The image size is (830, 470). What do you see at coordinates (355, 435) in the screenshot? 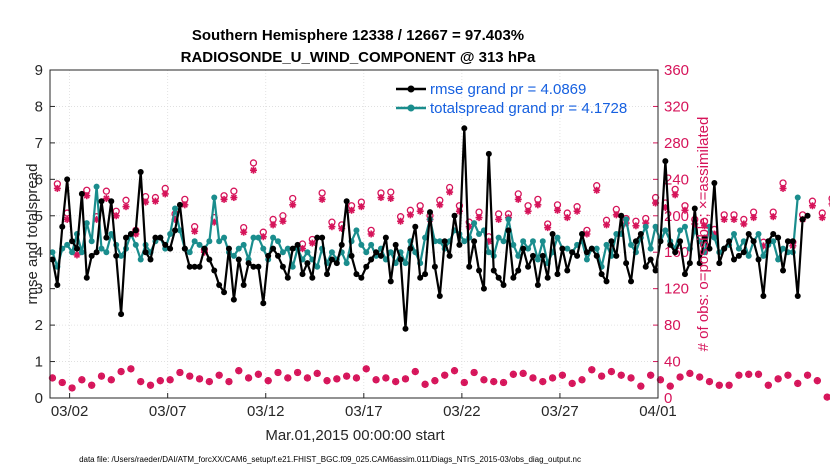
I see `x-axis-label: Mar.01,2015 00:00:00 start` at bounding box center [355, 435].